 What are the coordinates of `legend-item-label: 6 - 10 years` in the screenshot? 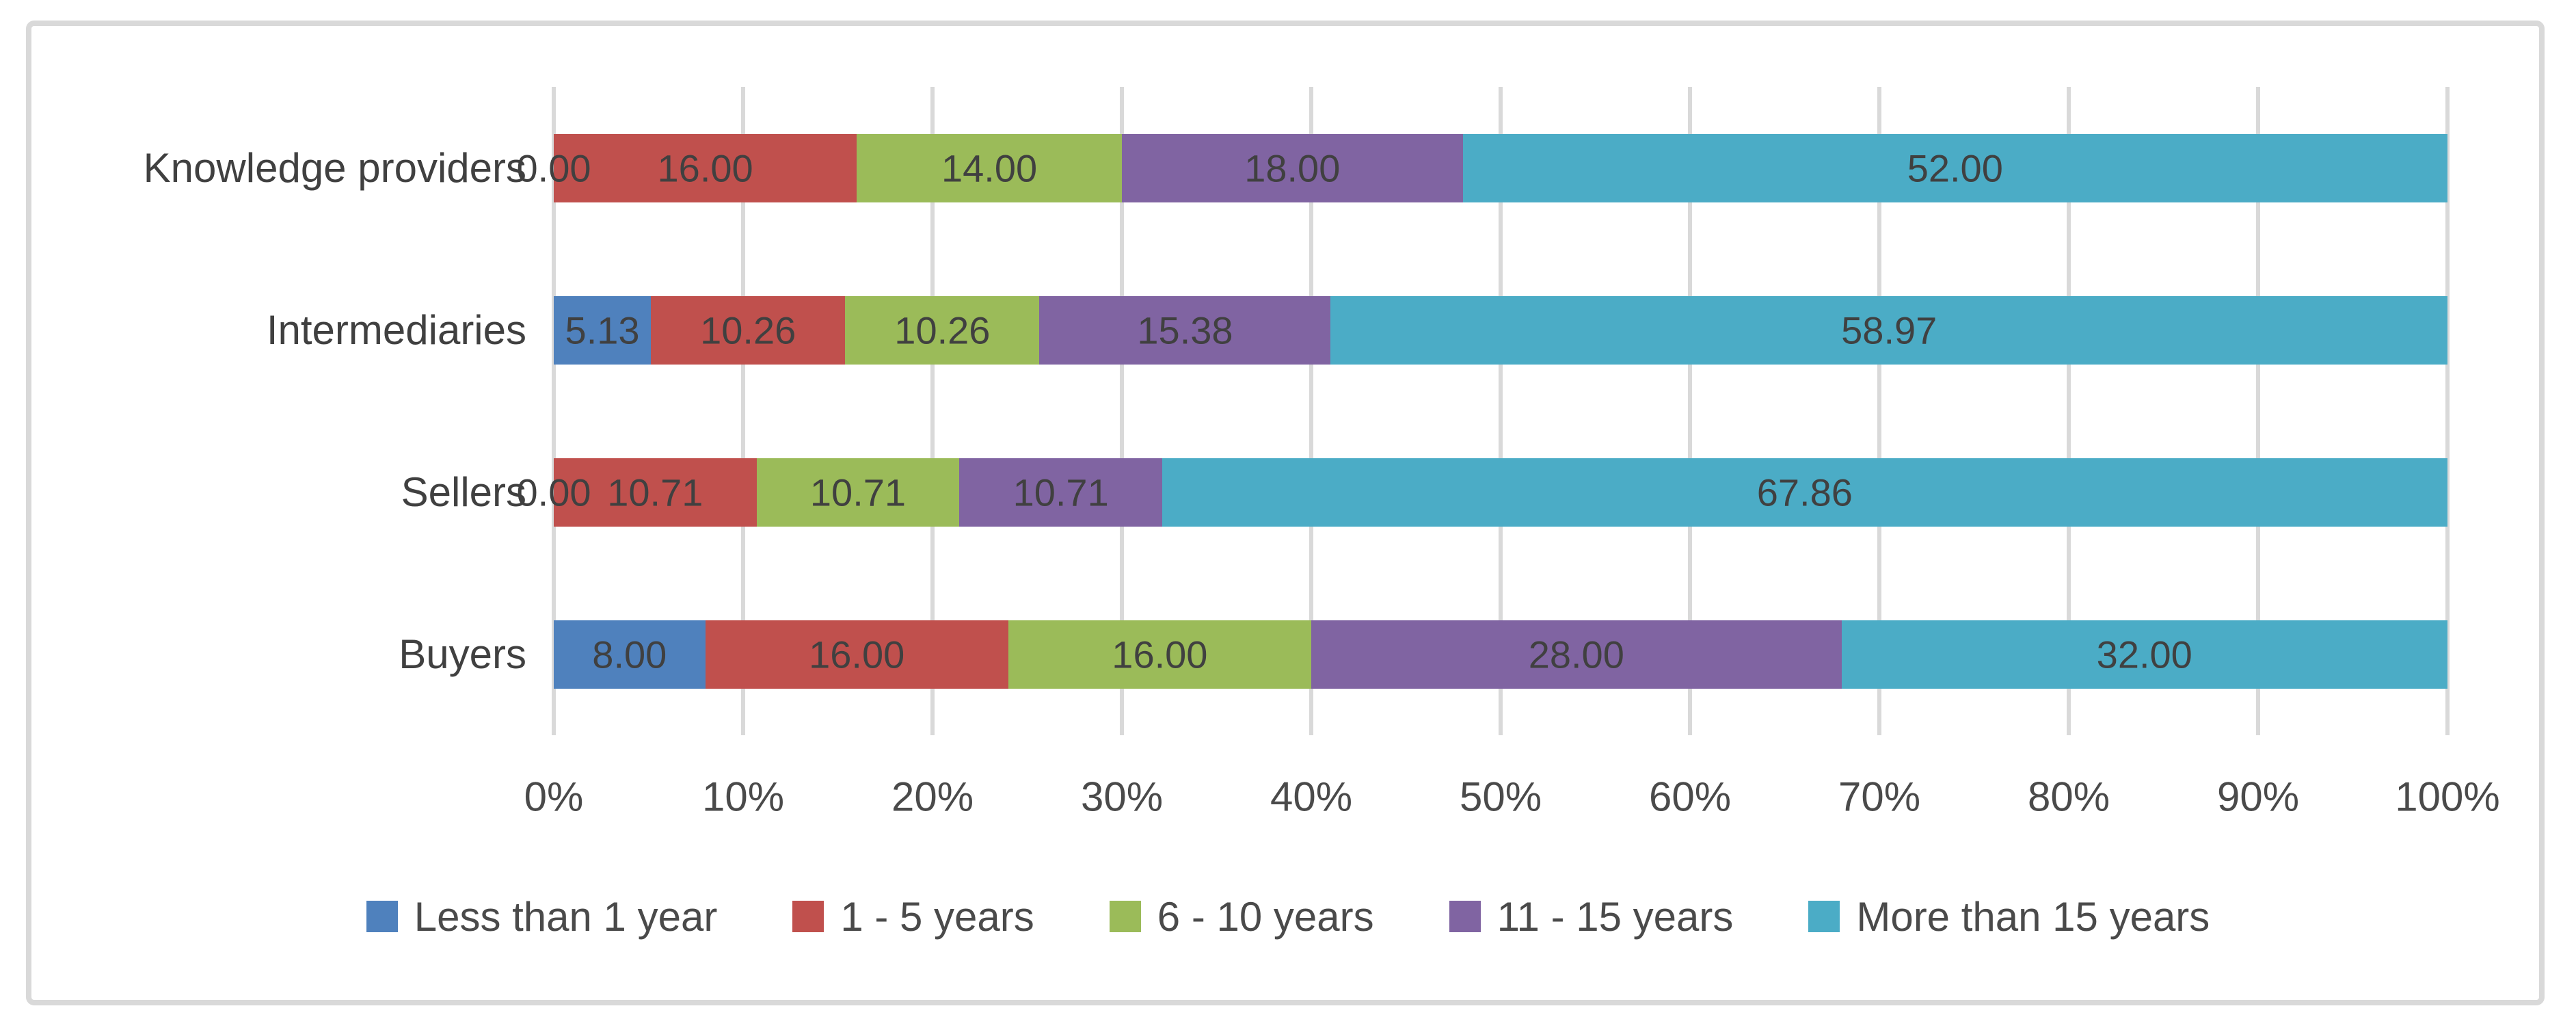 It's located at (1265, 916).